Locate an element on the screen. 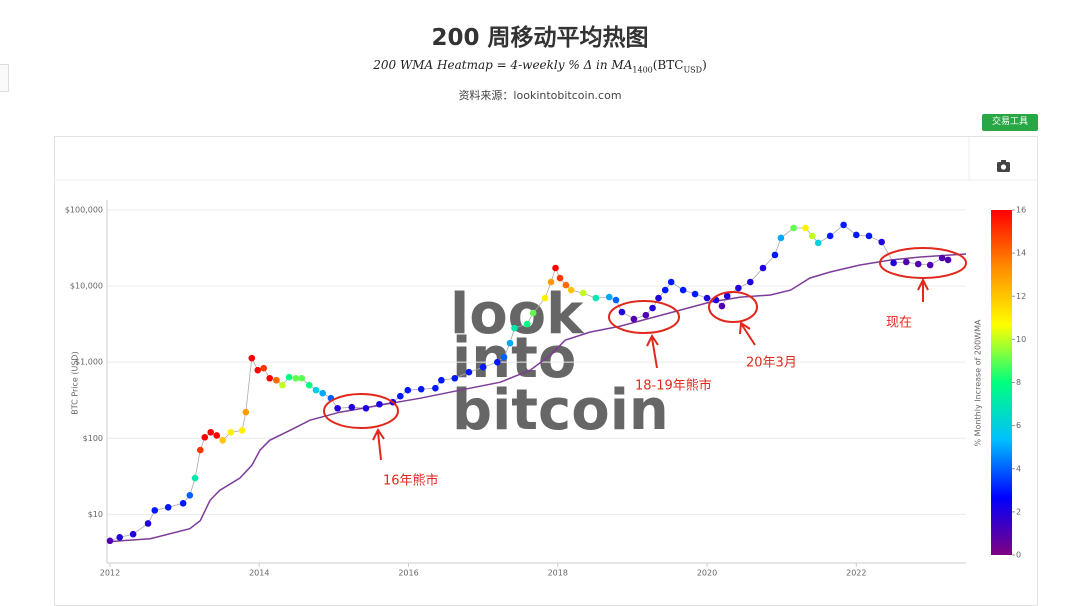  watermark-text: look is located at coordinates (517, 314).